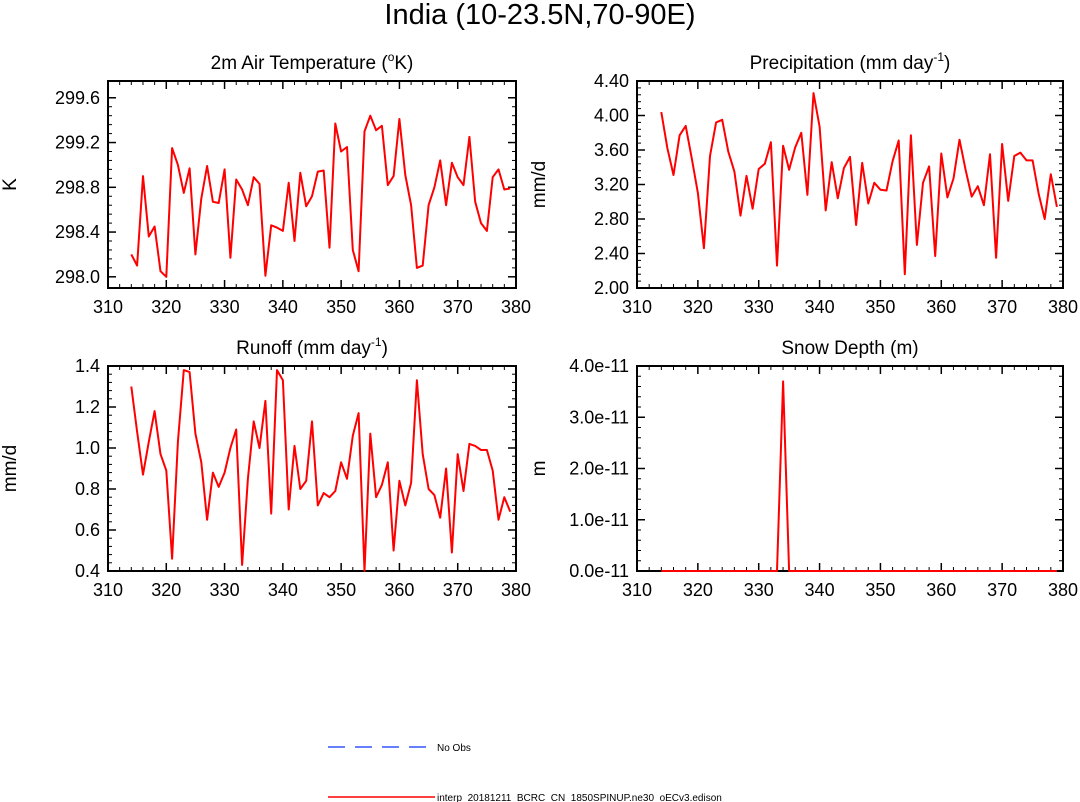 This screenshot has width=1080, height=802. Describe the element at coordinates (611, 150) in the screenshot. I see `y-tick-label: 3.60` at that location.